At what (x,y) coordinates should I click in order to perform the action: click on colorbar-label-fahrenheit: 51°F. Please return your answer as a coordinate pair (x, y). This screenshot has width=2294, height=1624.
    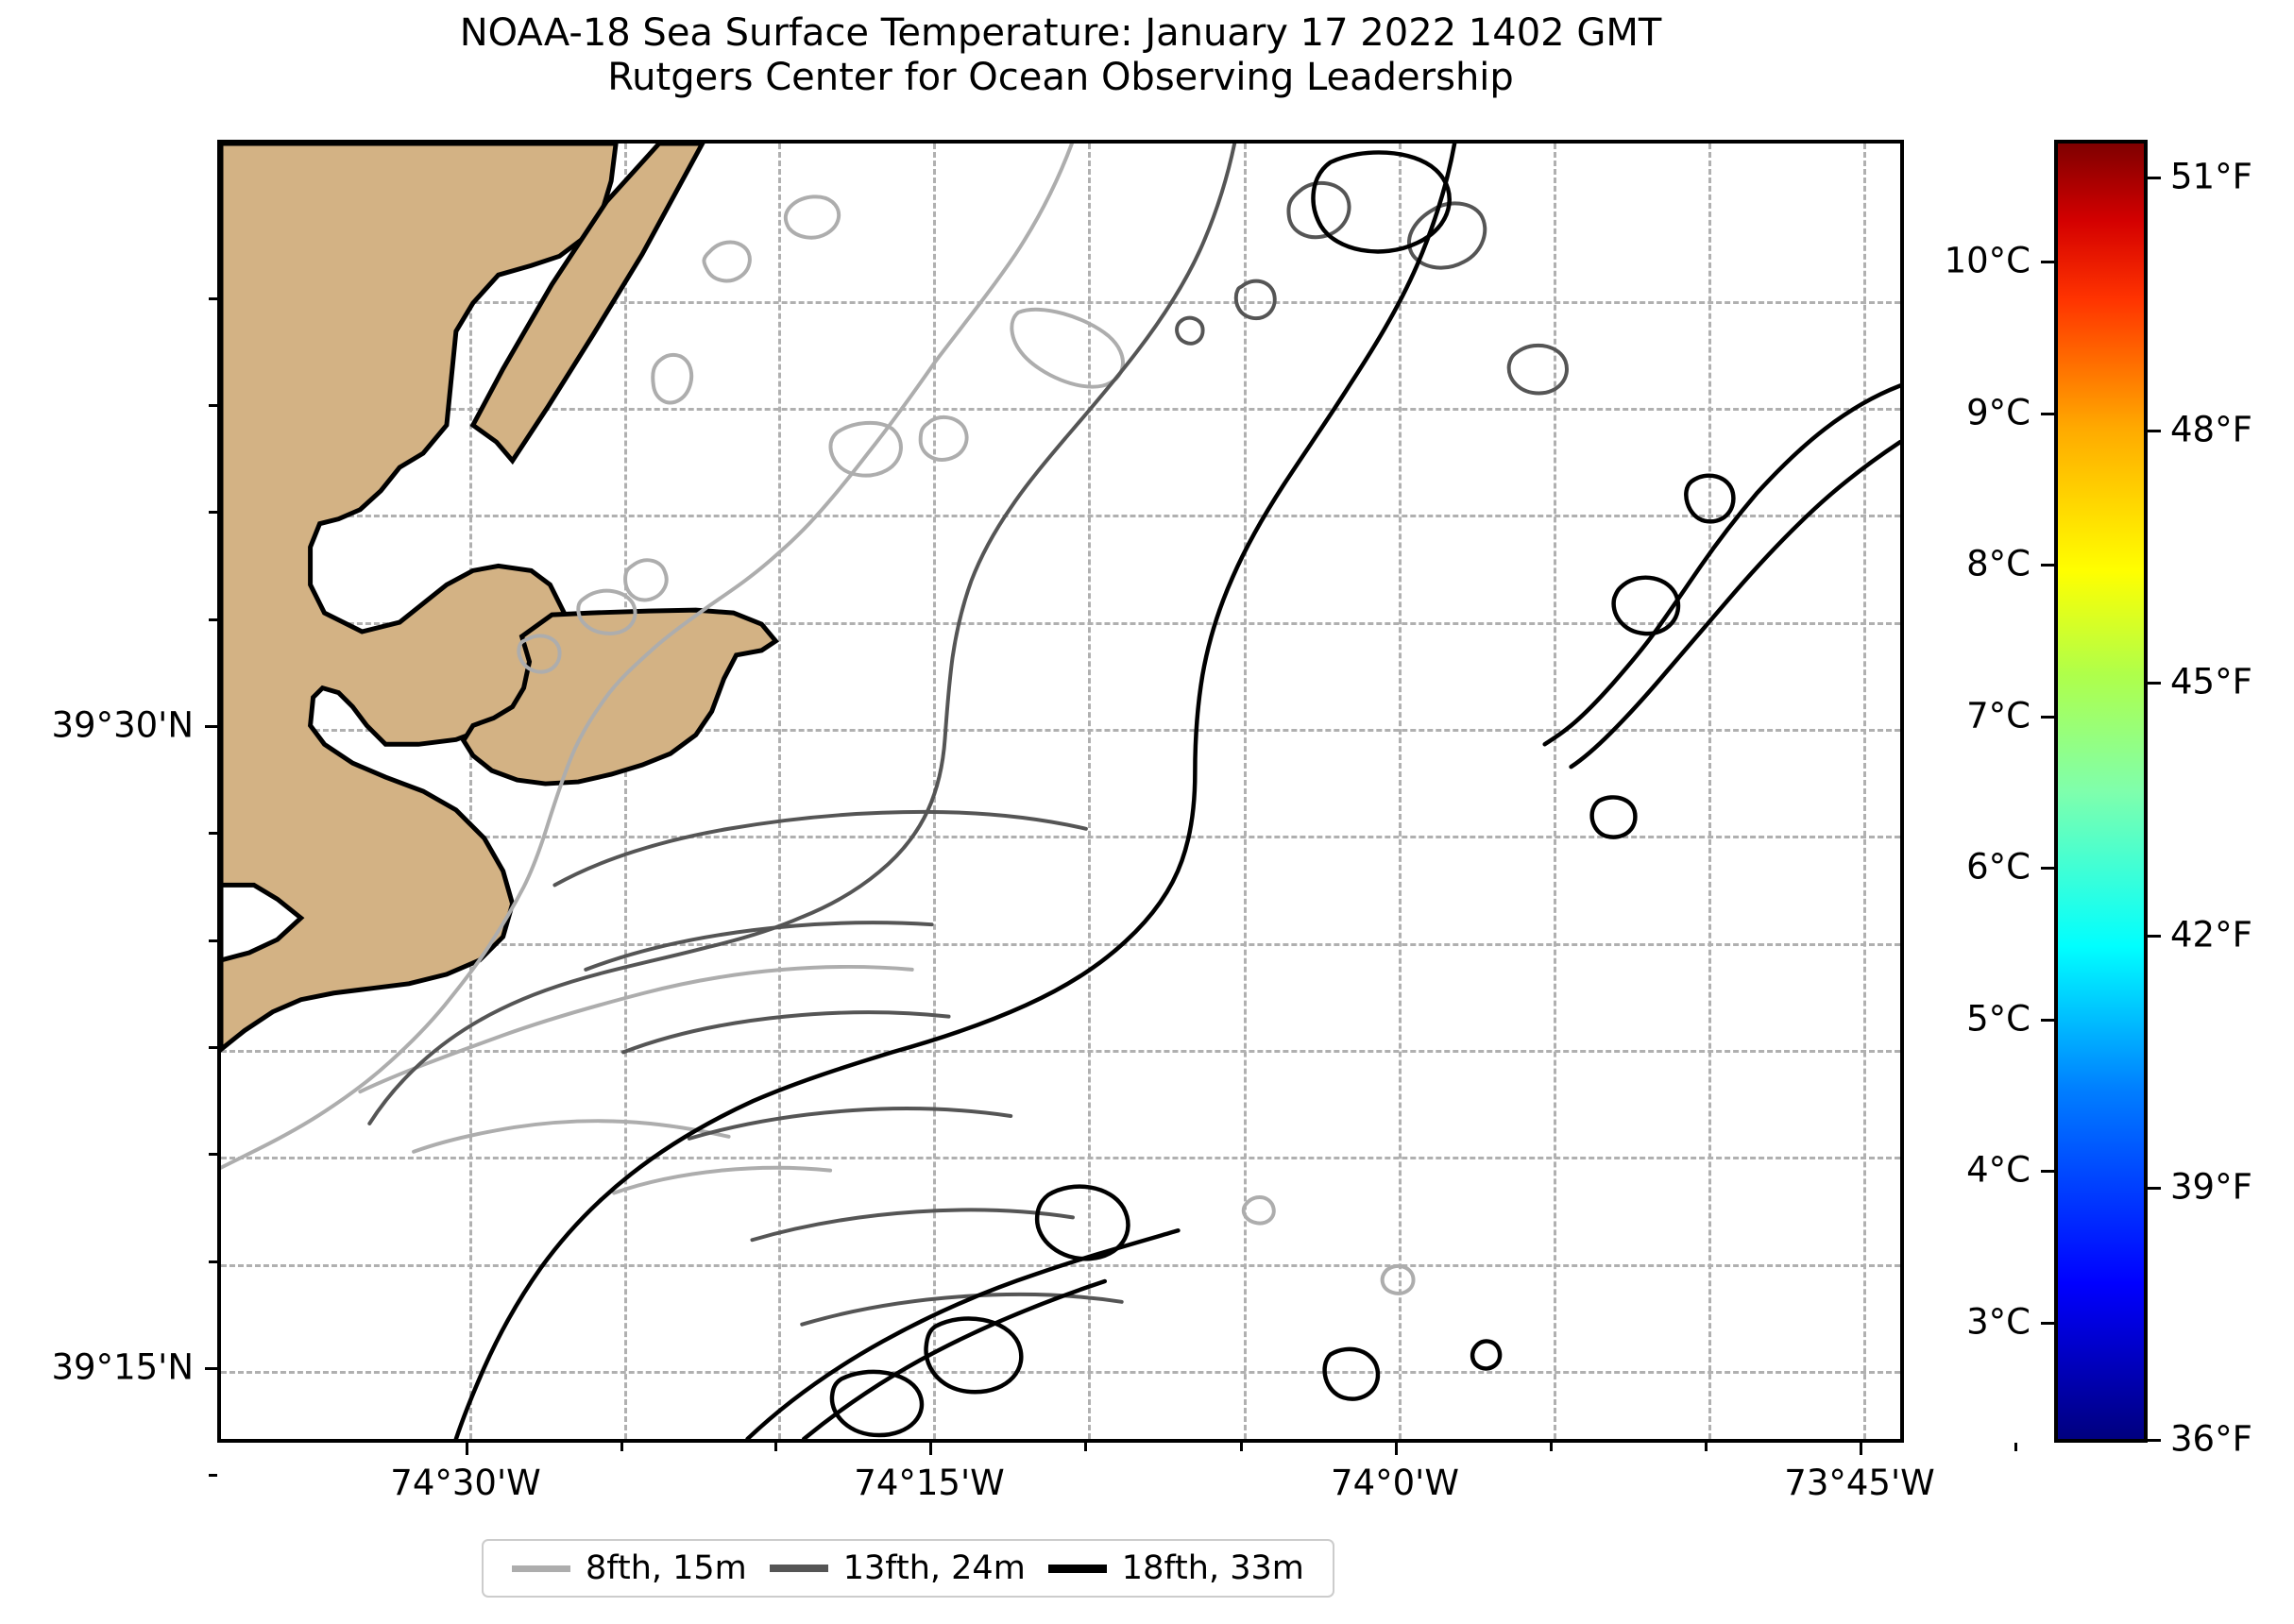
    Looking at the image, I should click on (2211, 176).